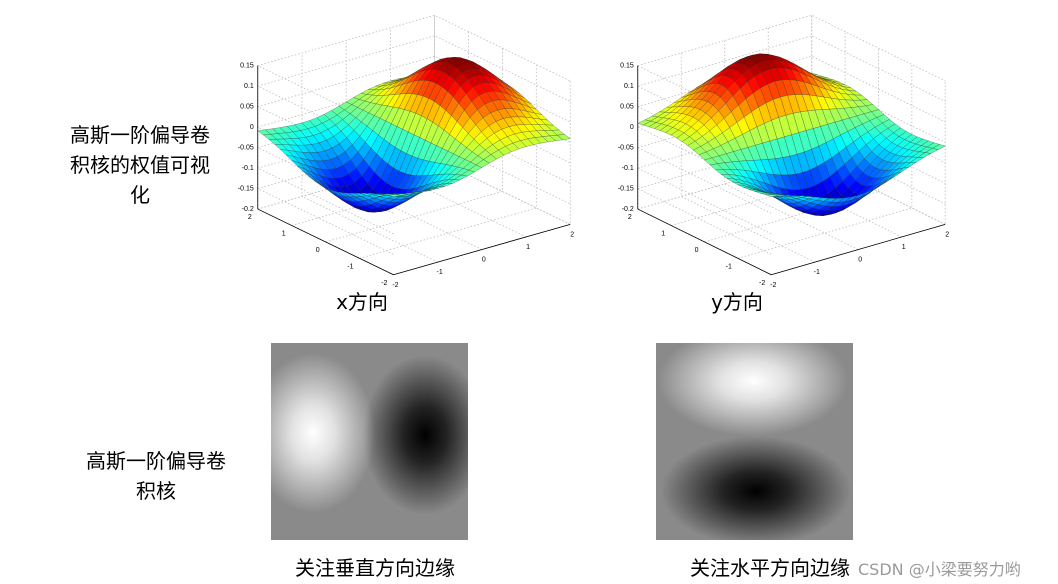  I want to click on z-tick-label: 0.15, so click(247, 66).